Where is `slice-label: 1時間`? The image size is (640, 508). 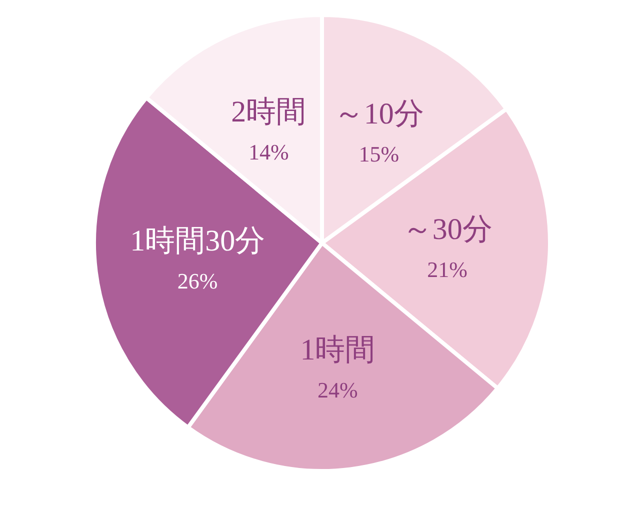
slice-label: 1時間 is located at coordinates (338, 349).